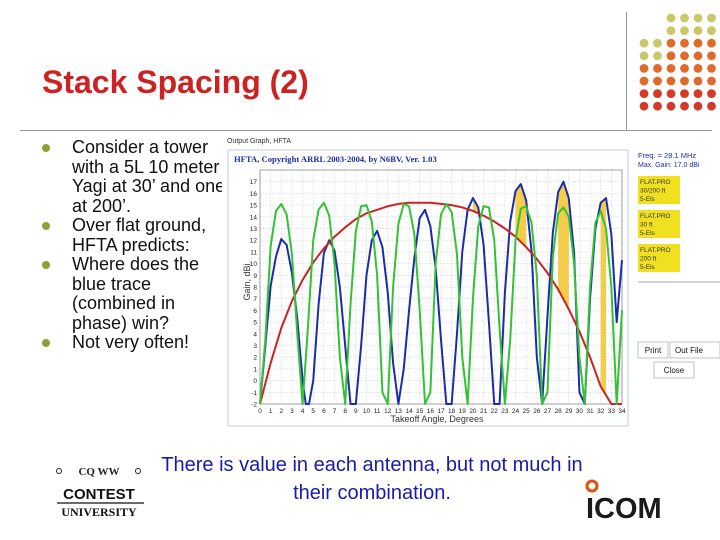 The height and width of the screenshot is (540, 720). Describe the element at coordinates (674, 370) in the screenshot. I see `close-button` at that location.